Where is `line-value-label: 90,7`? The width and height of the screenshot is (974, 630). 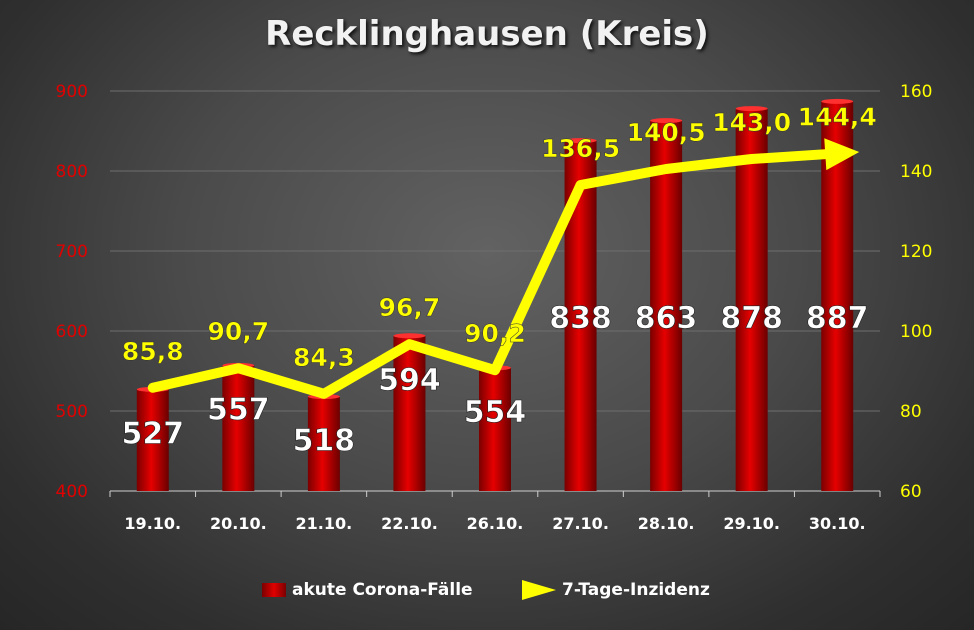
line-value-label: 90,7 is located at coordinates (238, 331).